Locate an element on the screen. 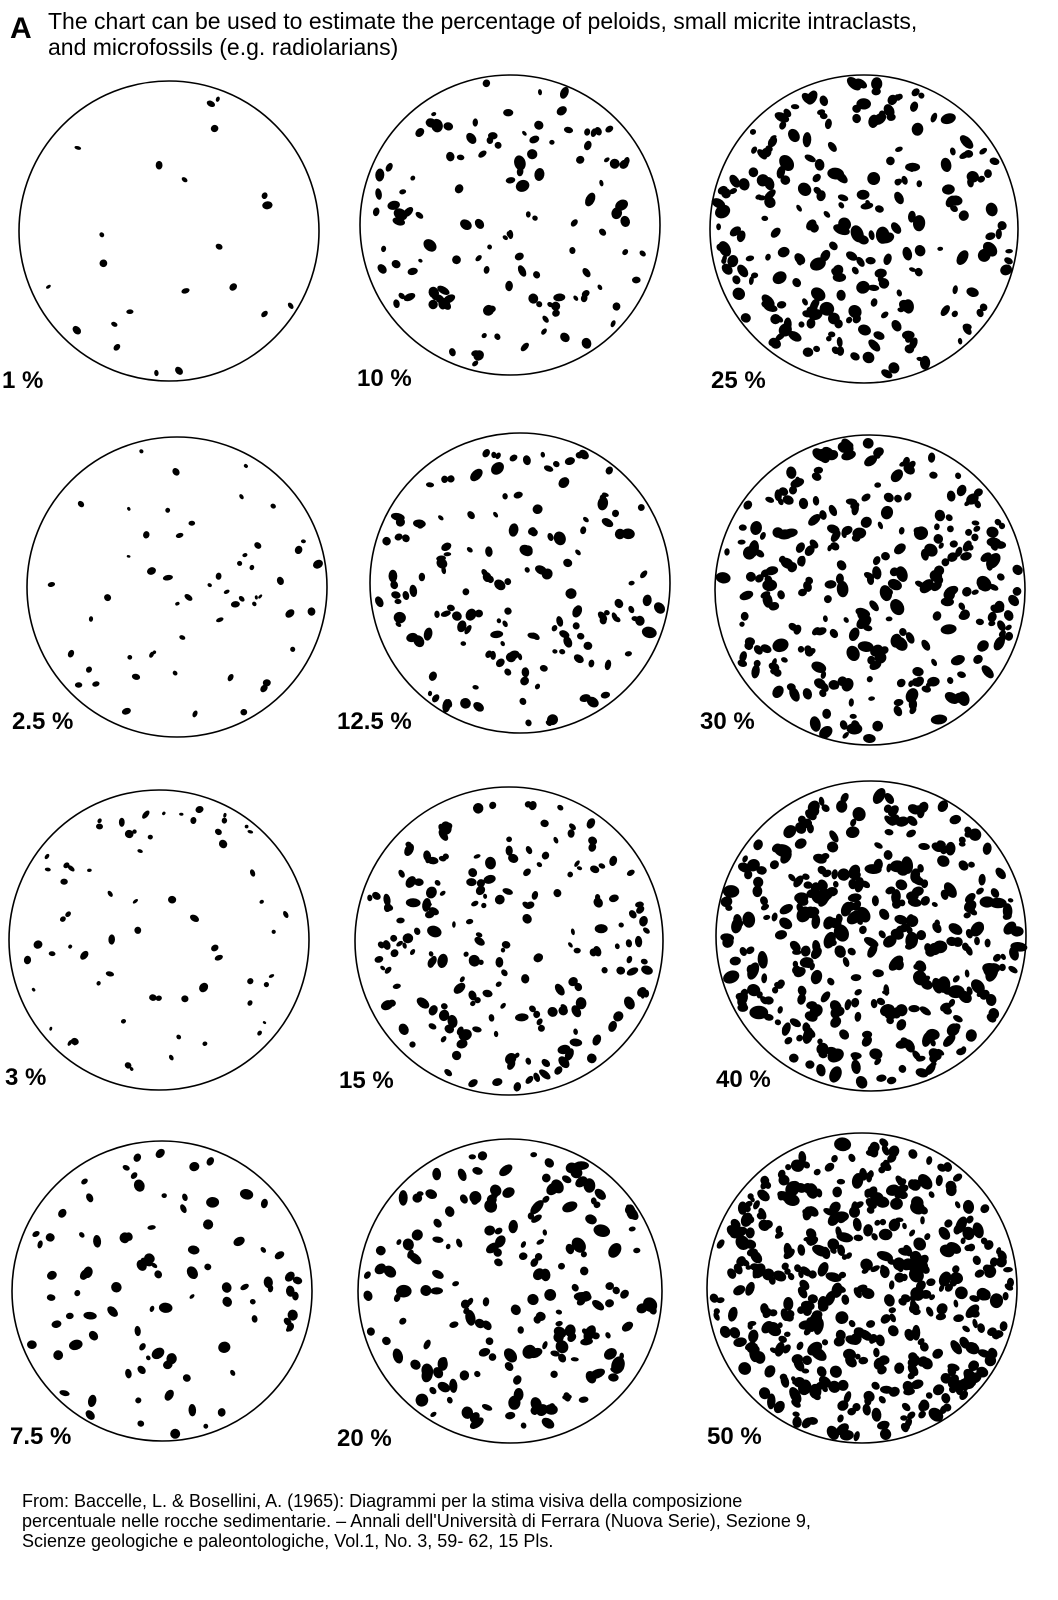 The width and height of the screenshot is (1058, 1600). comparison-circle is located at coordinates (169, 231).